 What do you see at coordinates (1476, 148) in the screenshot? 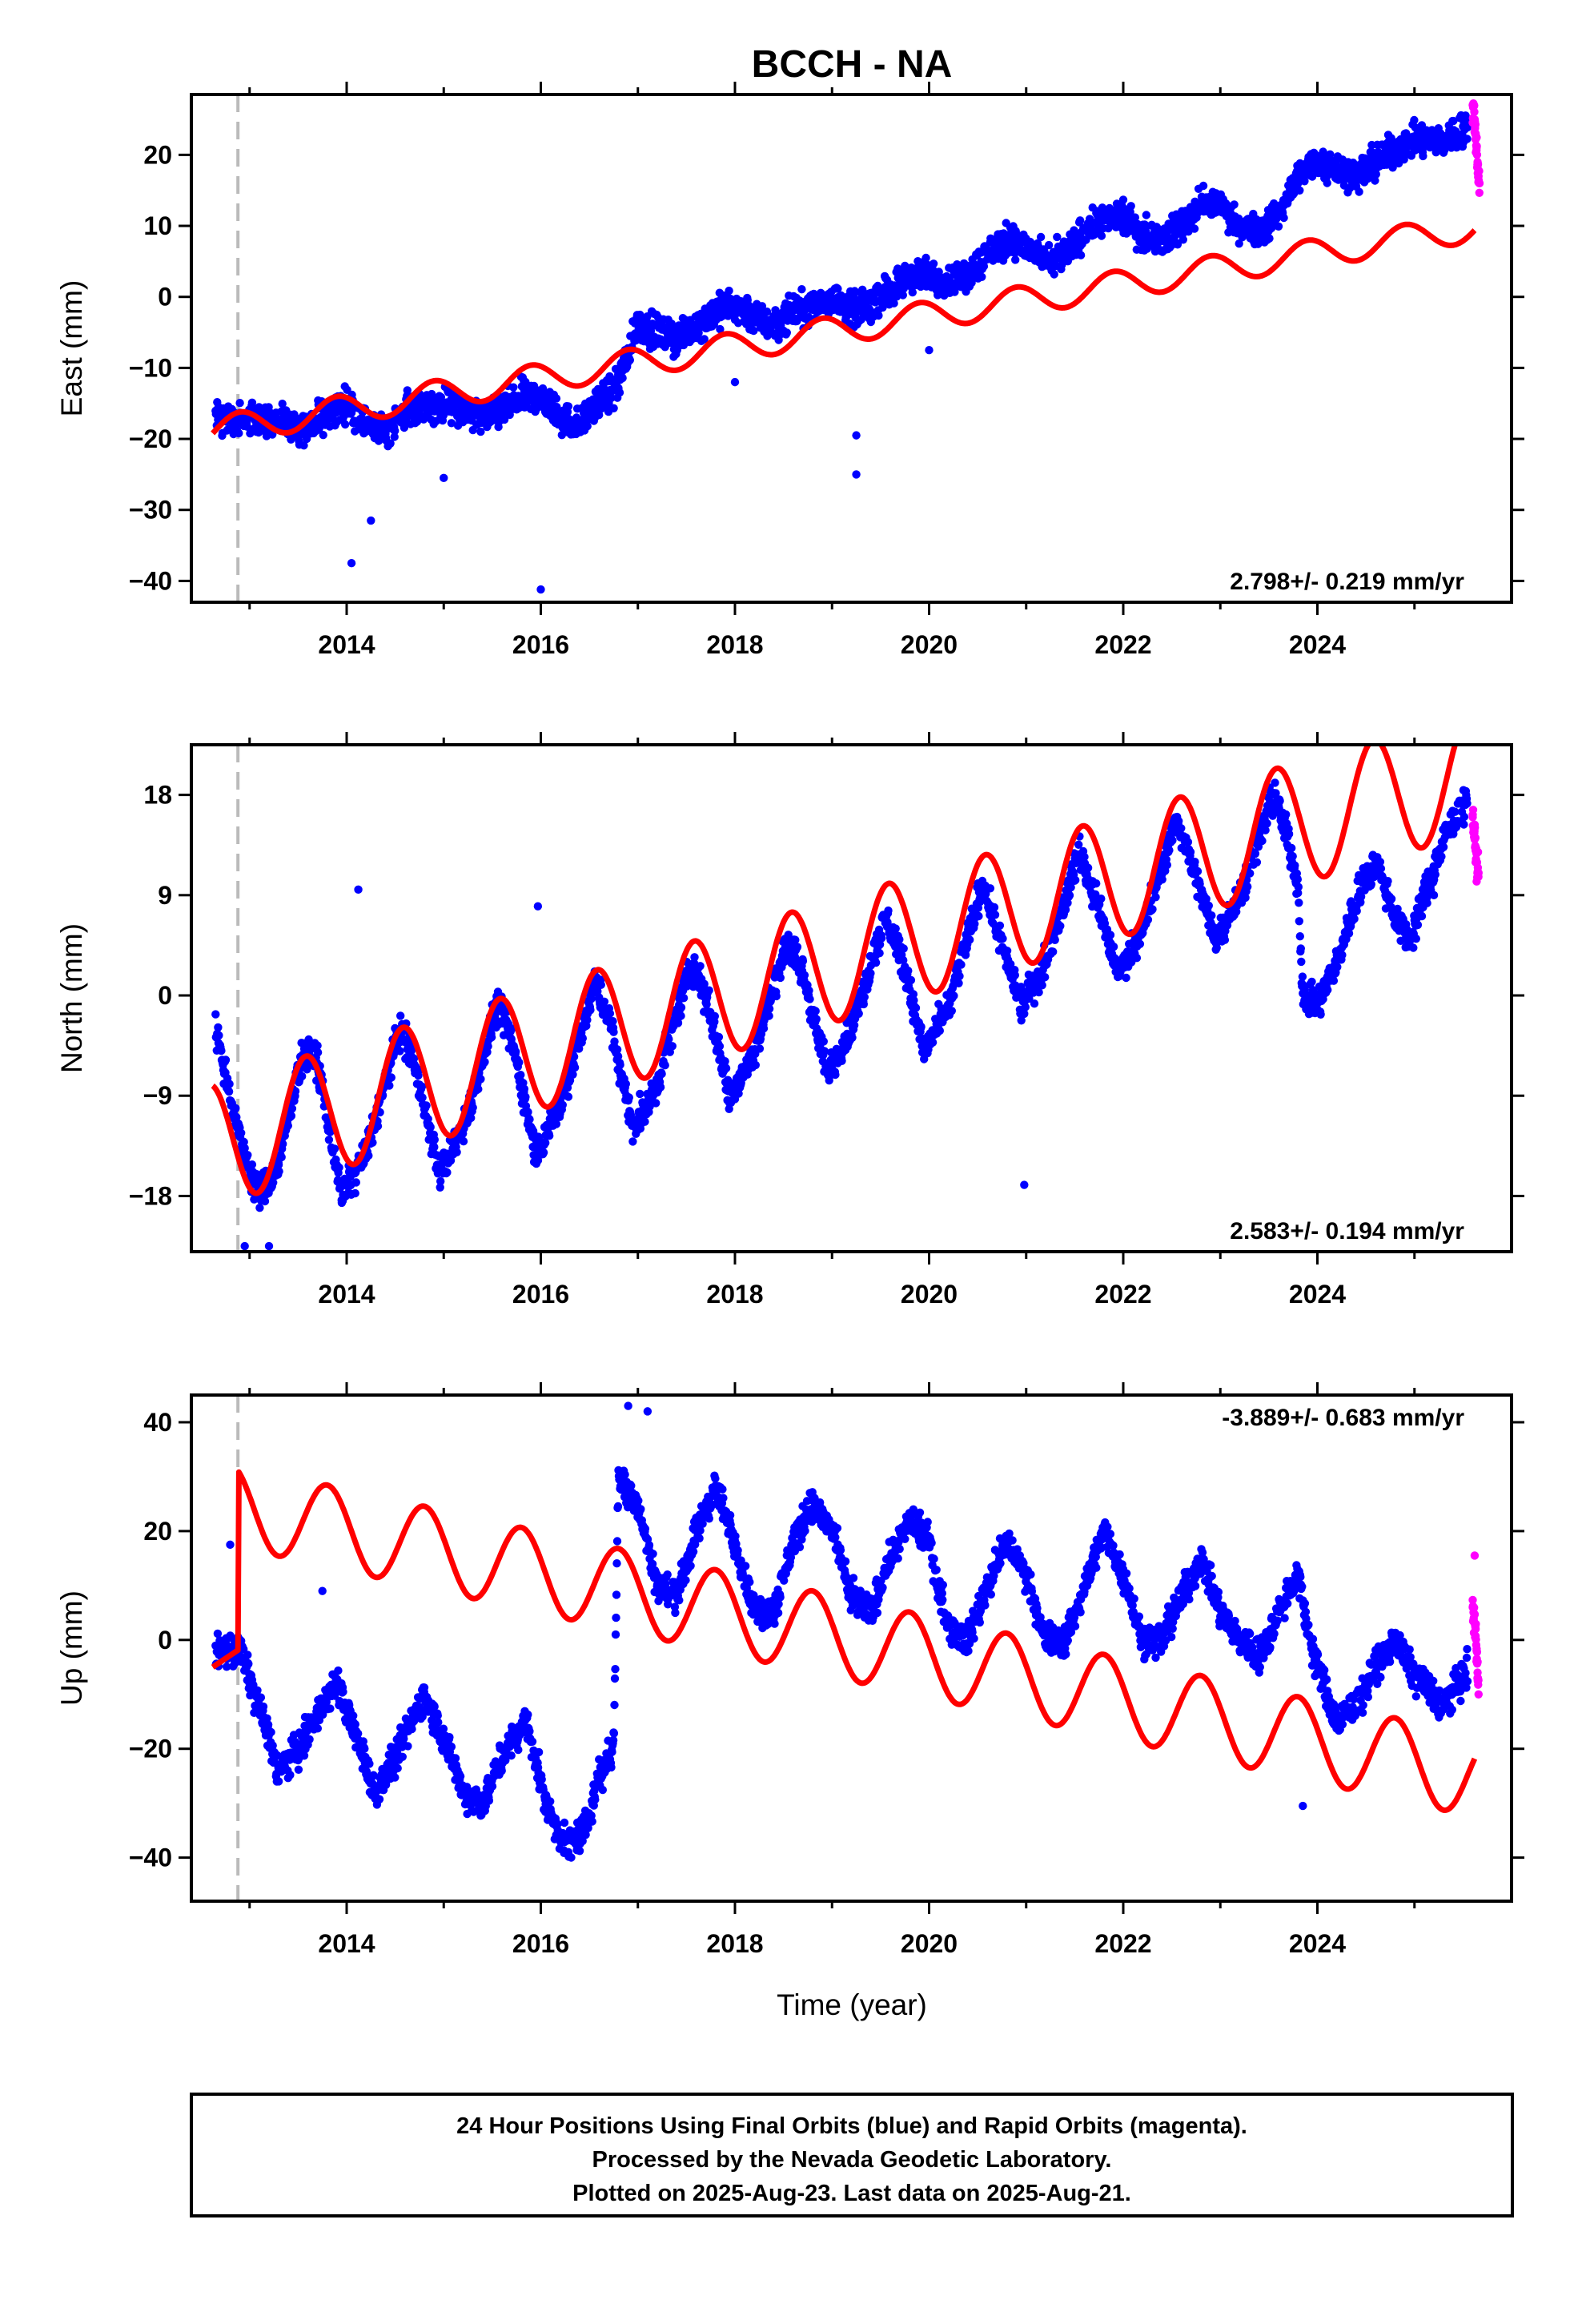
I see `series-rapid-orbits` at bounding box center [1476, 148].